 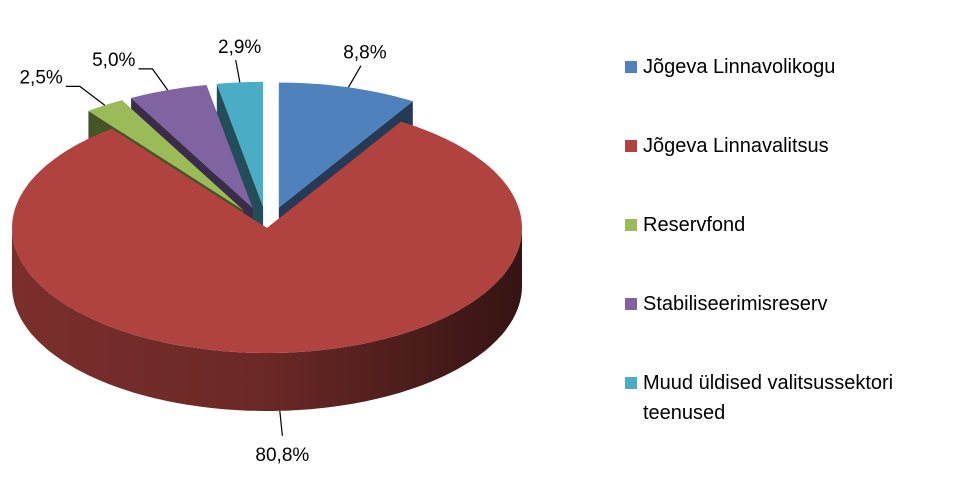 I want to click on legend-item: Muud üldised valitsussektori teenused, so click(x=790, y=407).